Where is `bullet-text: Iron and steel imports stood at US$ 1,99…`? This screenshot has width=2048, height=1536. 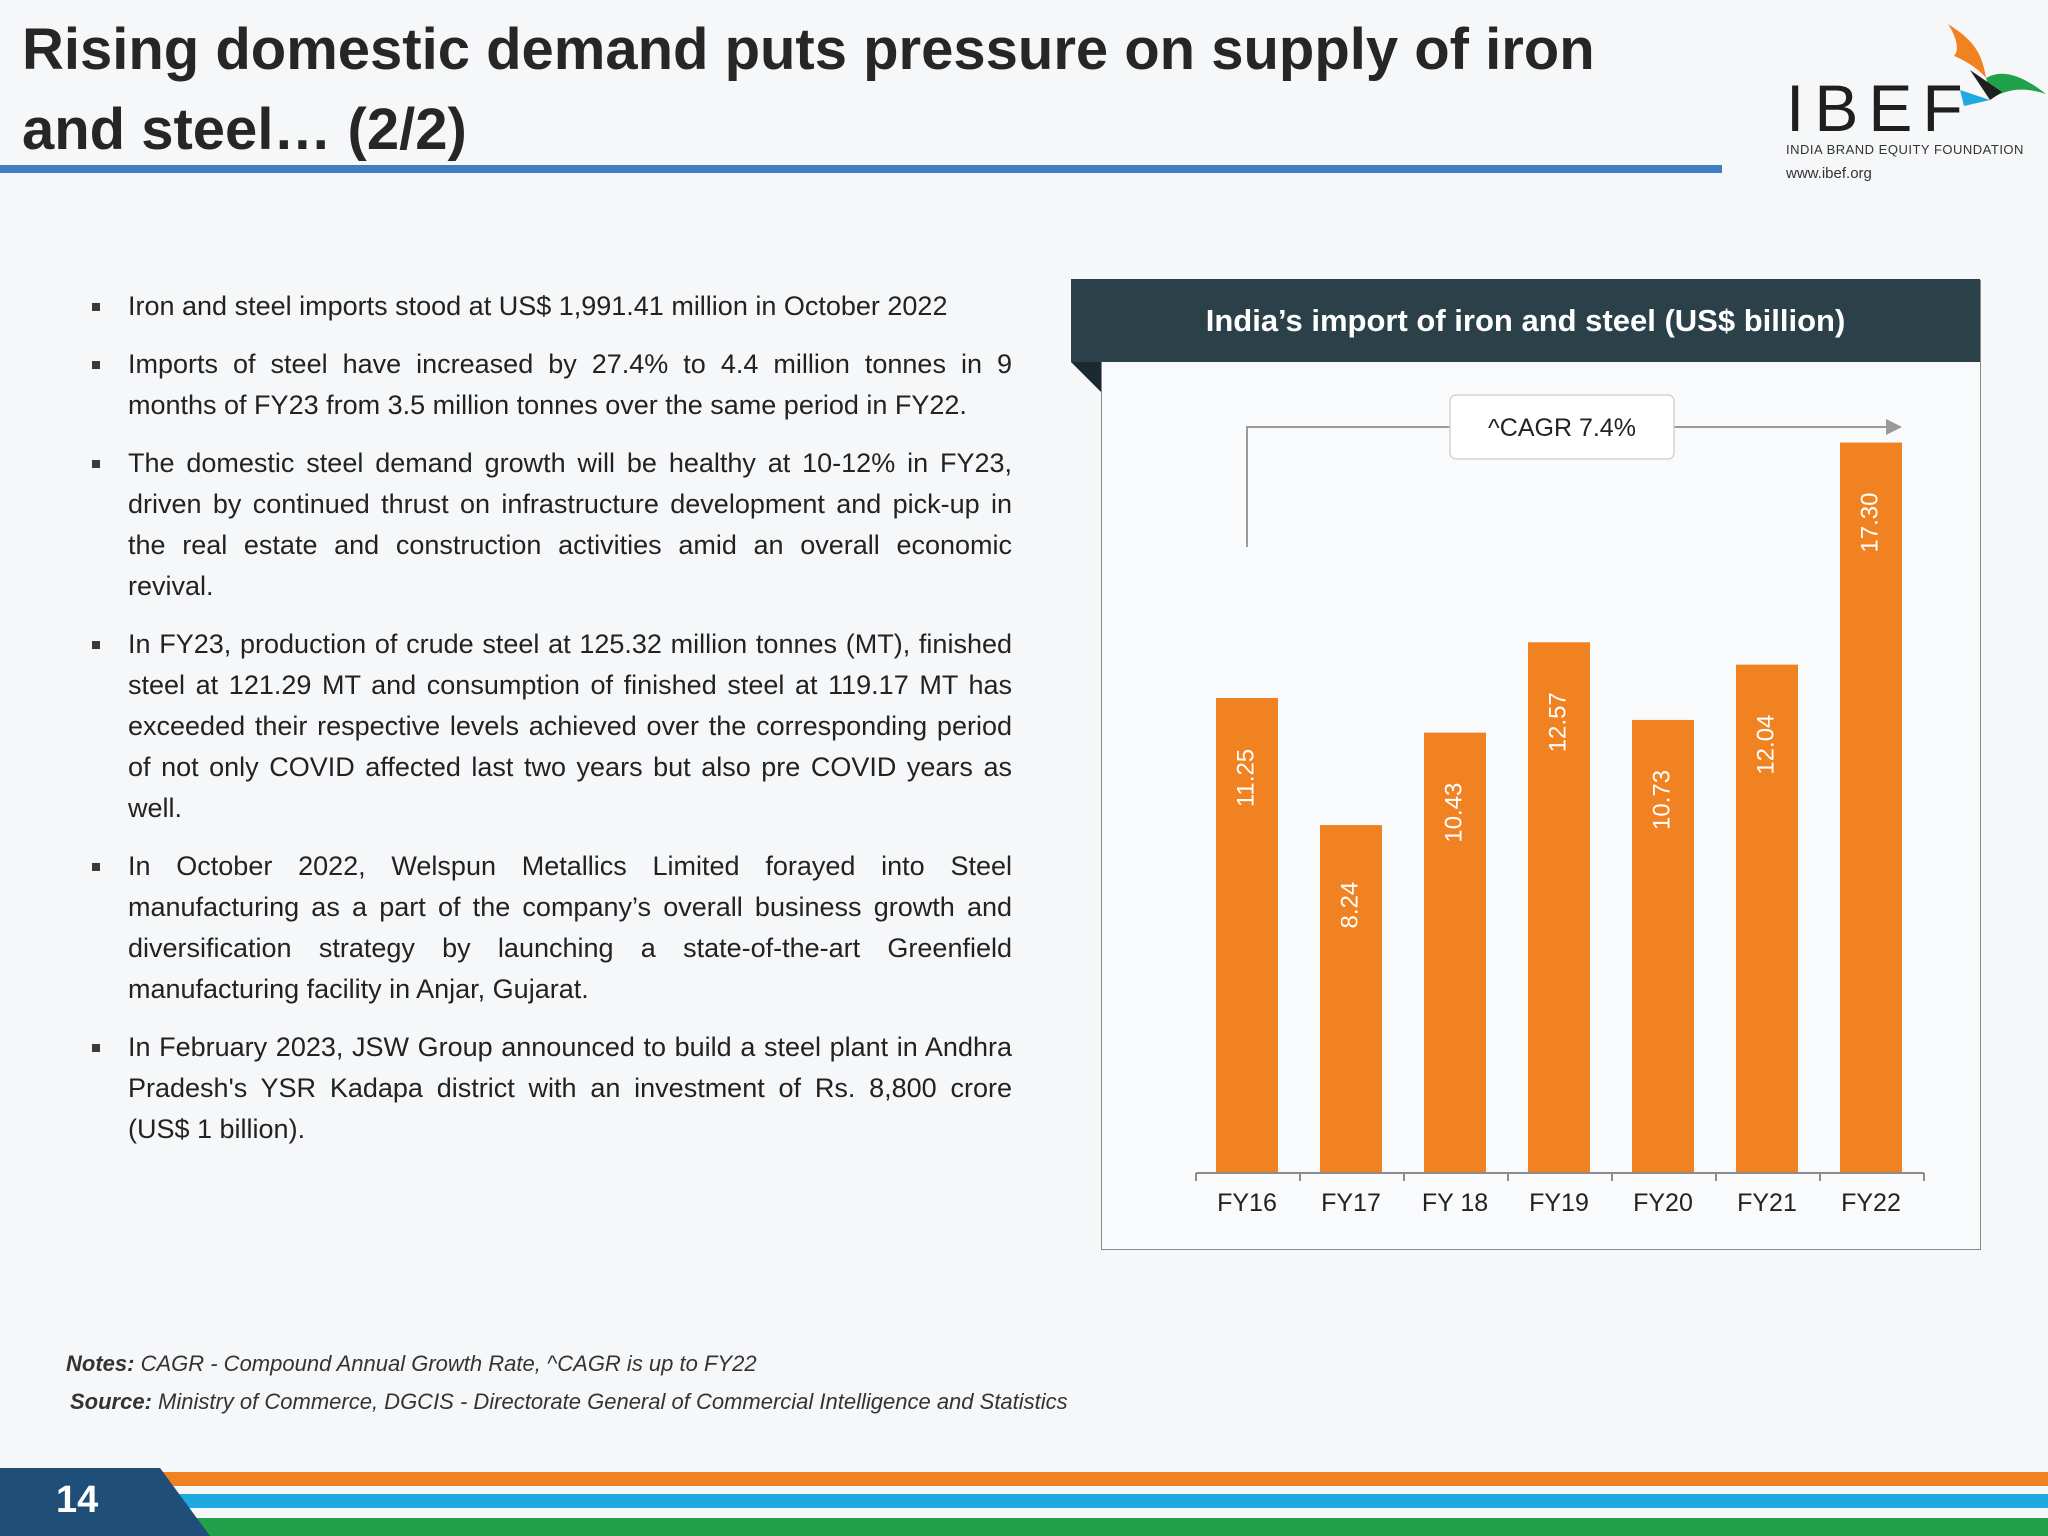 bullet-text: Iron and steel imports stood at US$ 1,99… is located at coordinates (538, 306).